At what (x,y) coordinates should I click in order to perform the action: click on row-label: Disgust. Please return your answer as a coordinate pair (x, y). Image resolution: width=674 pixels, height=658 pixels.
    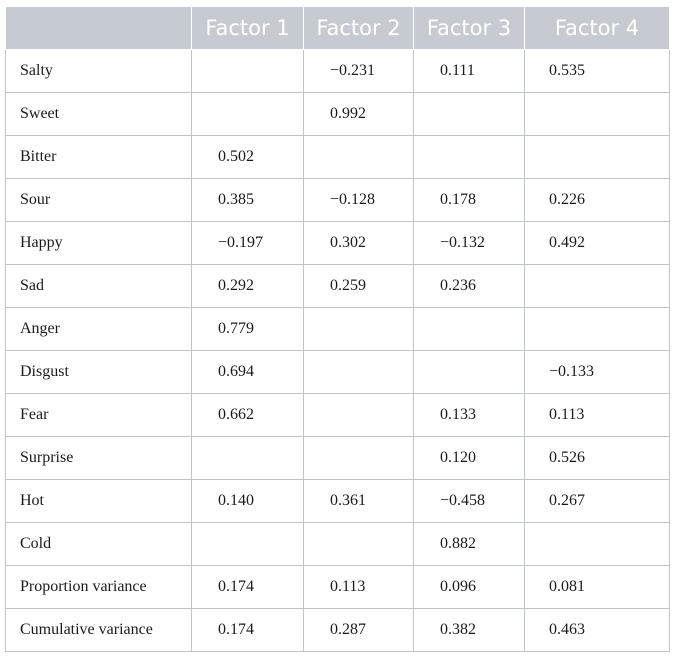
    Looking at the image, I should click on (98, 372).